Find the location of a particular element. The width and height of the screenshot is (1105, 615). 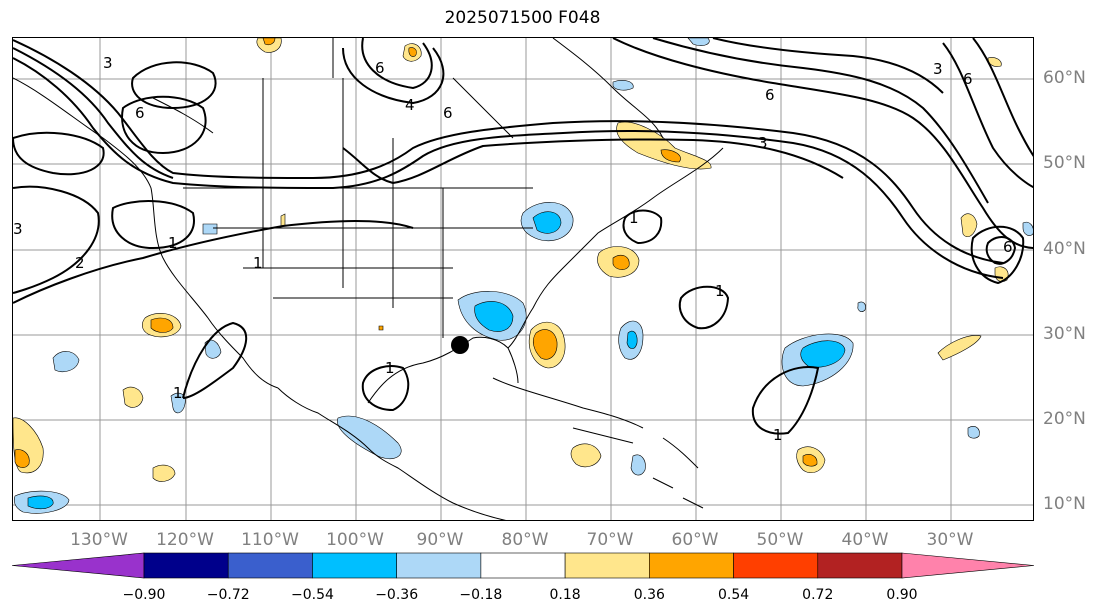

contour-label: 2 is located at coordinates (80, 263).